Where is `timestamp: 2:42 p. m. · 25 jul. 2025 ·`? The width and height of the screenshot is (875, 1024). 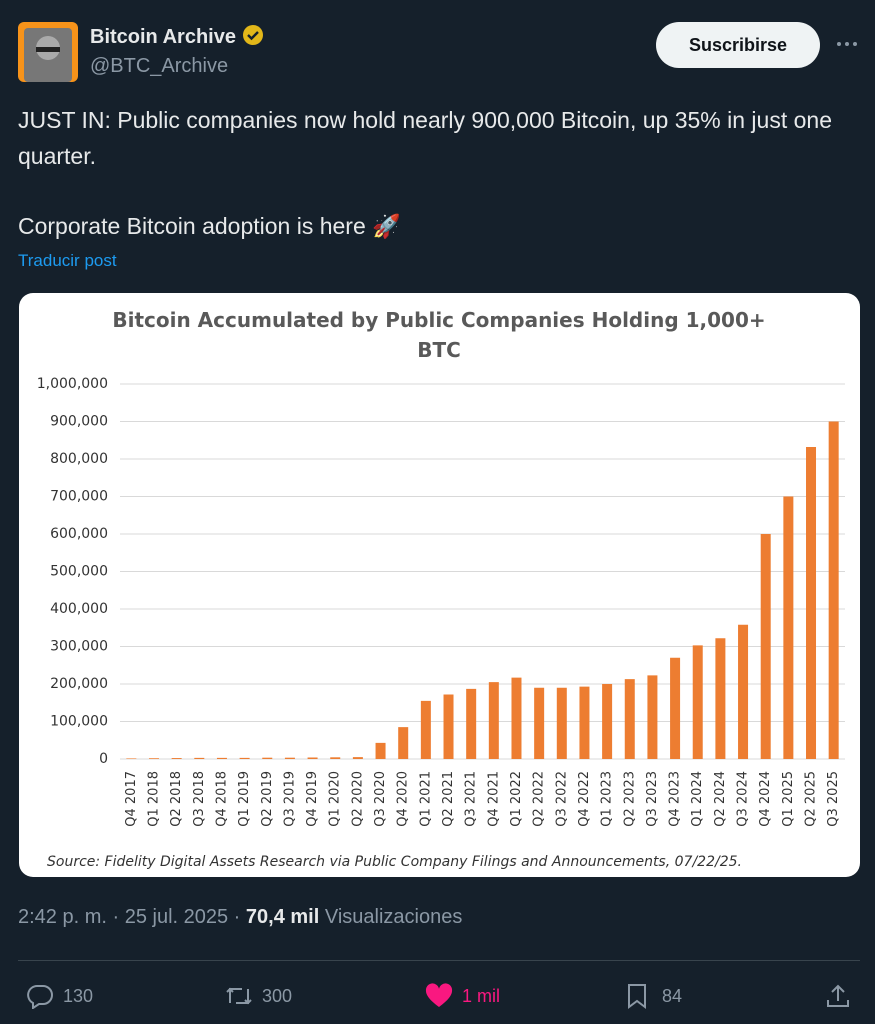 timestamp: 2:42 p. m. · 25 jul. 2025 · is located at coordinates (129, 917).